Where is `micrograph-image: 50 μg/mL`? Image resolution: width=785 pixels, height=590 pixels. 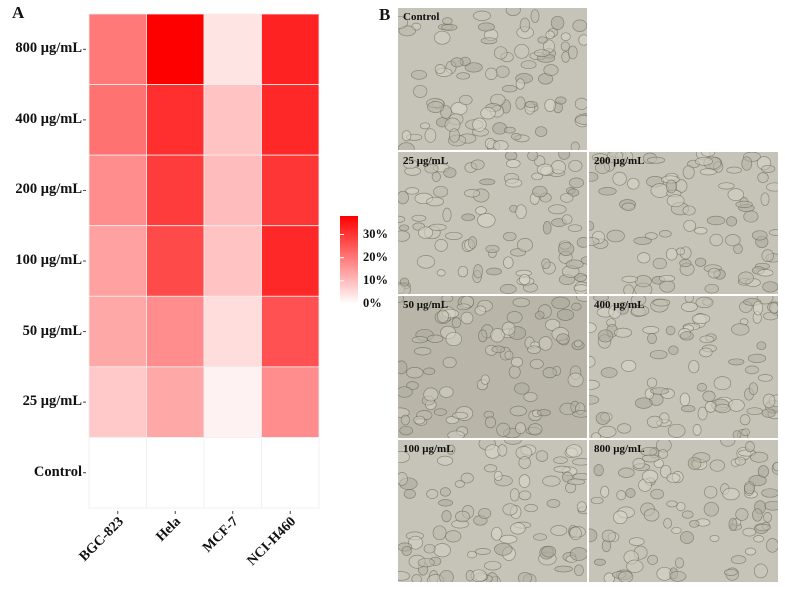
micrograph-image: 50 μg/mL is located at coordinates (492, 367).